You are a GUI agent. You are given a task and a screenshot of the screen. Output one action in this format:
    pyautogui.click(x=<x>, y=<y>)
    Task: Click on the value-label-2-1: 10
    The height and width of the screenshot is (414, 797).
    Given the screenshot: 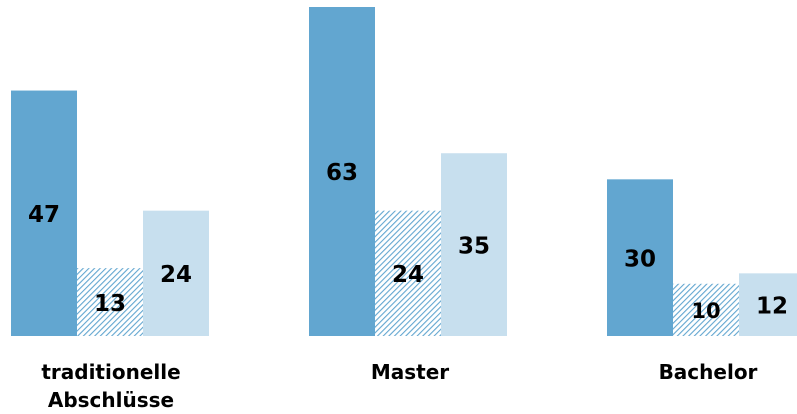 What is the action you would take?
    pyautogui.click(x=705, y=311)
    